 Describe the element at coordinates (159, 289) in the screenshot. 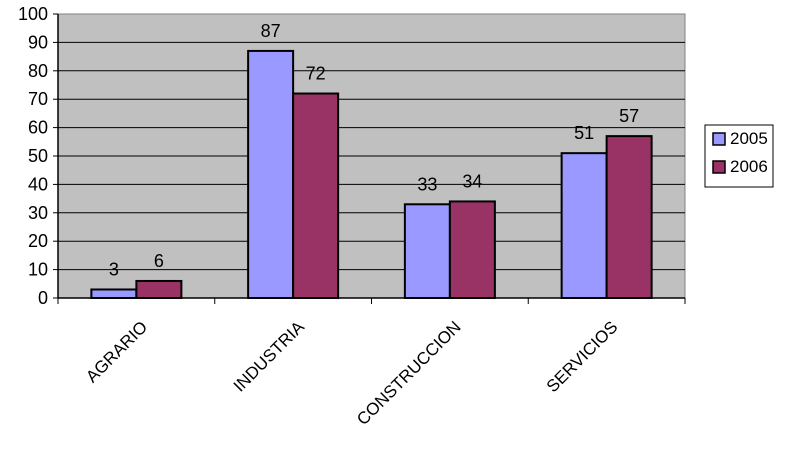

I see `bar-2006-agrario` at that location.